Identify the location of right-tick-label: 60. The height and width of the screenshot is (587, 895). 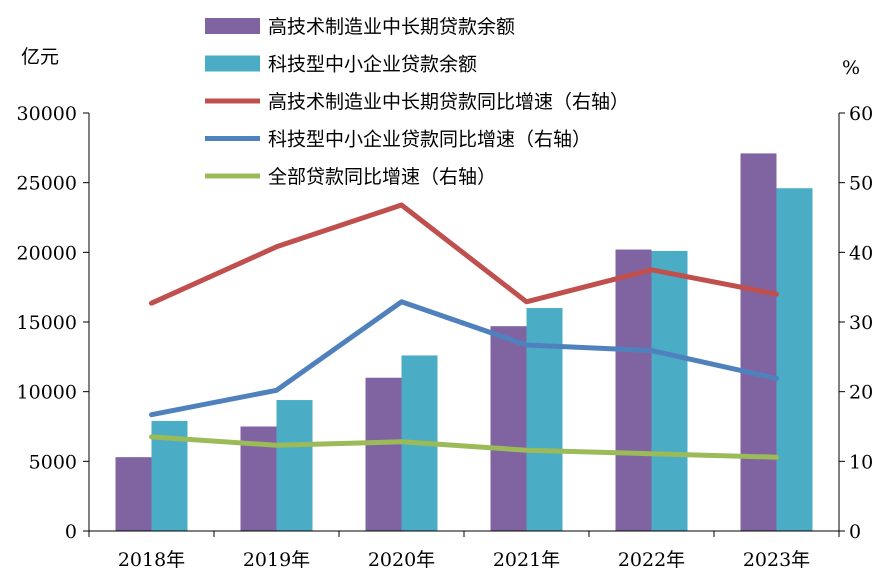
(861, 114).